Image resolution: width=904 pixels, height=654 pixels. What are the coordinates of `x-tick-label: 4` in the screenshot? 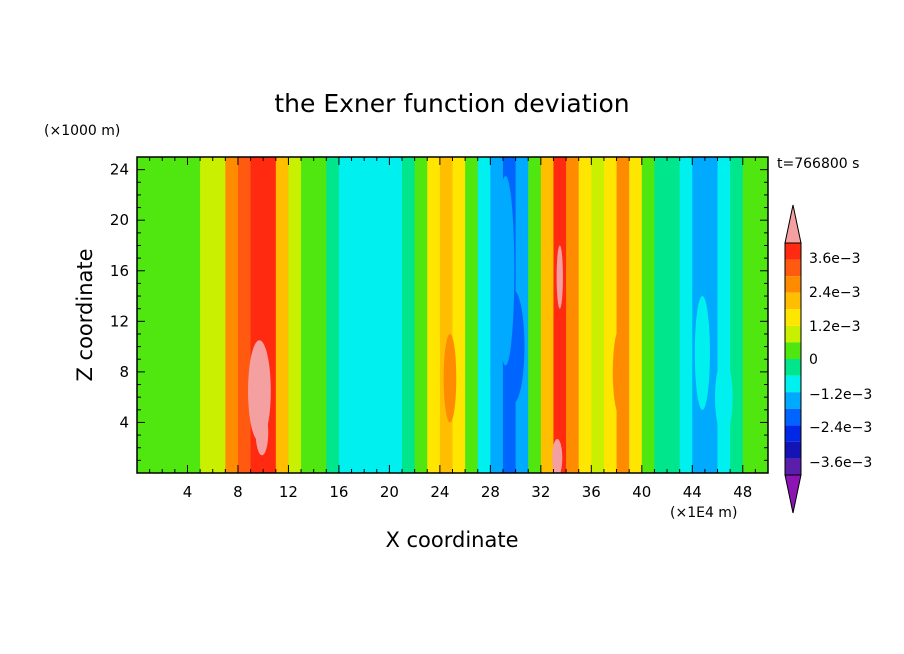 It's located at (188, 492).